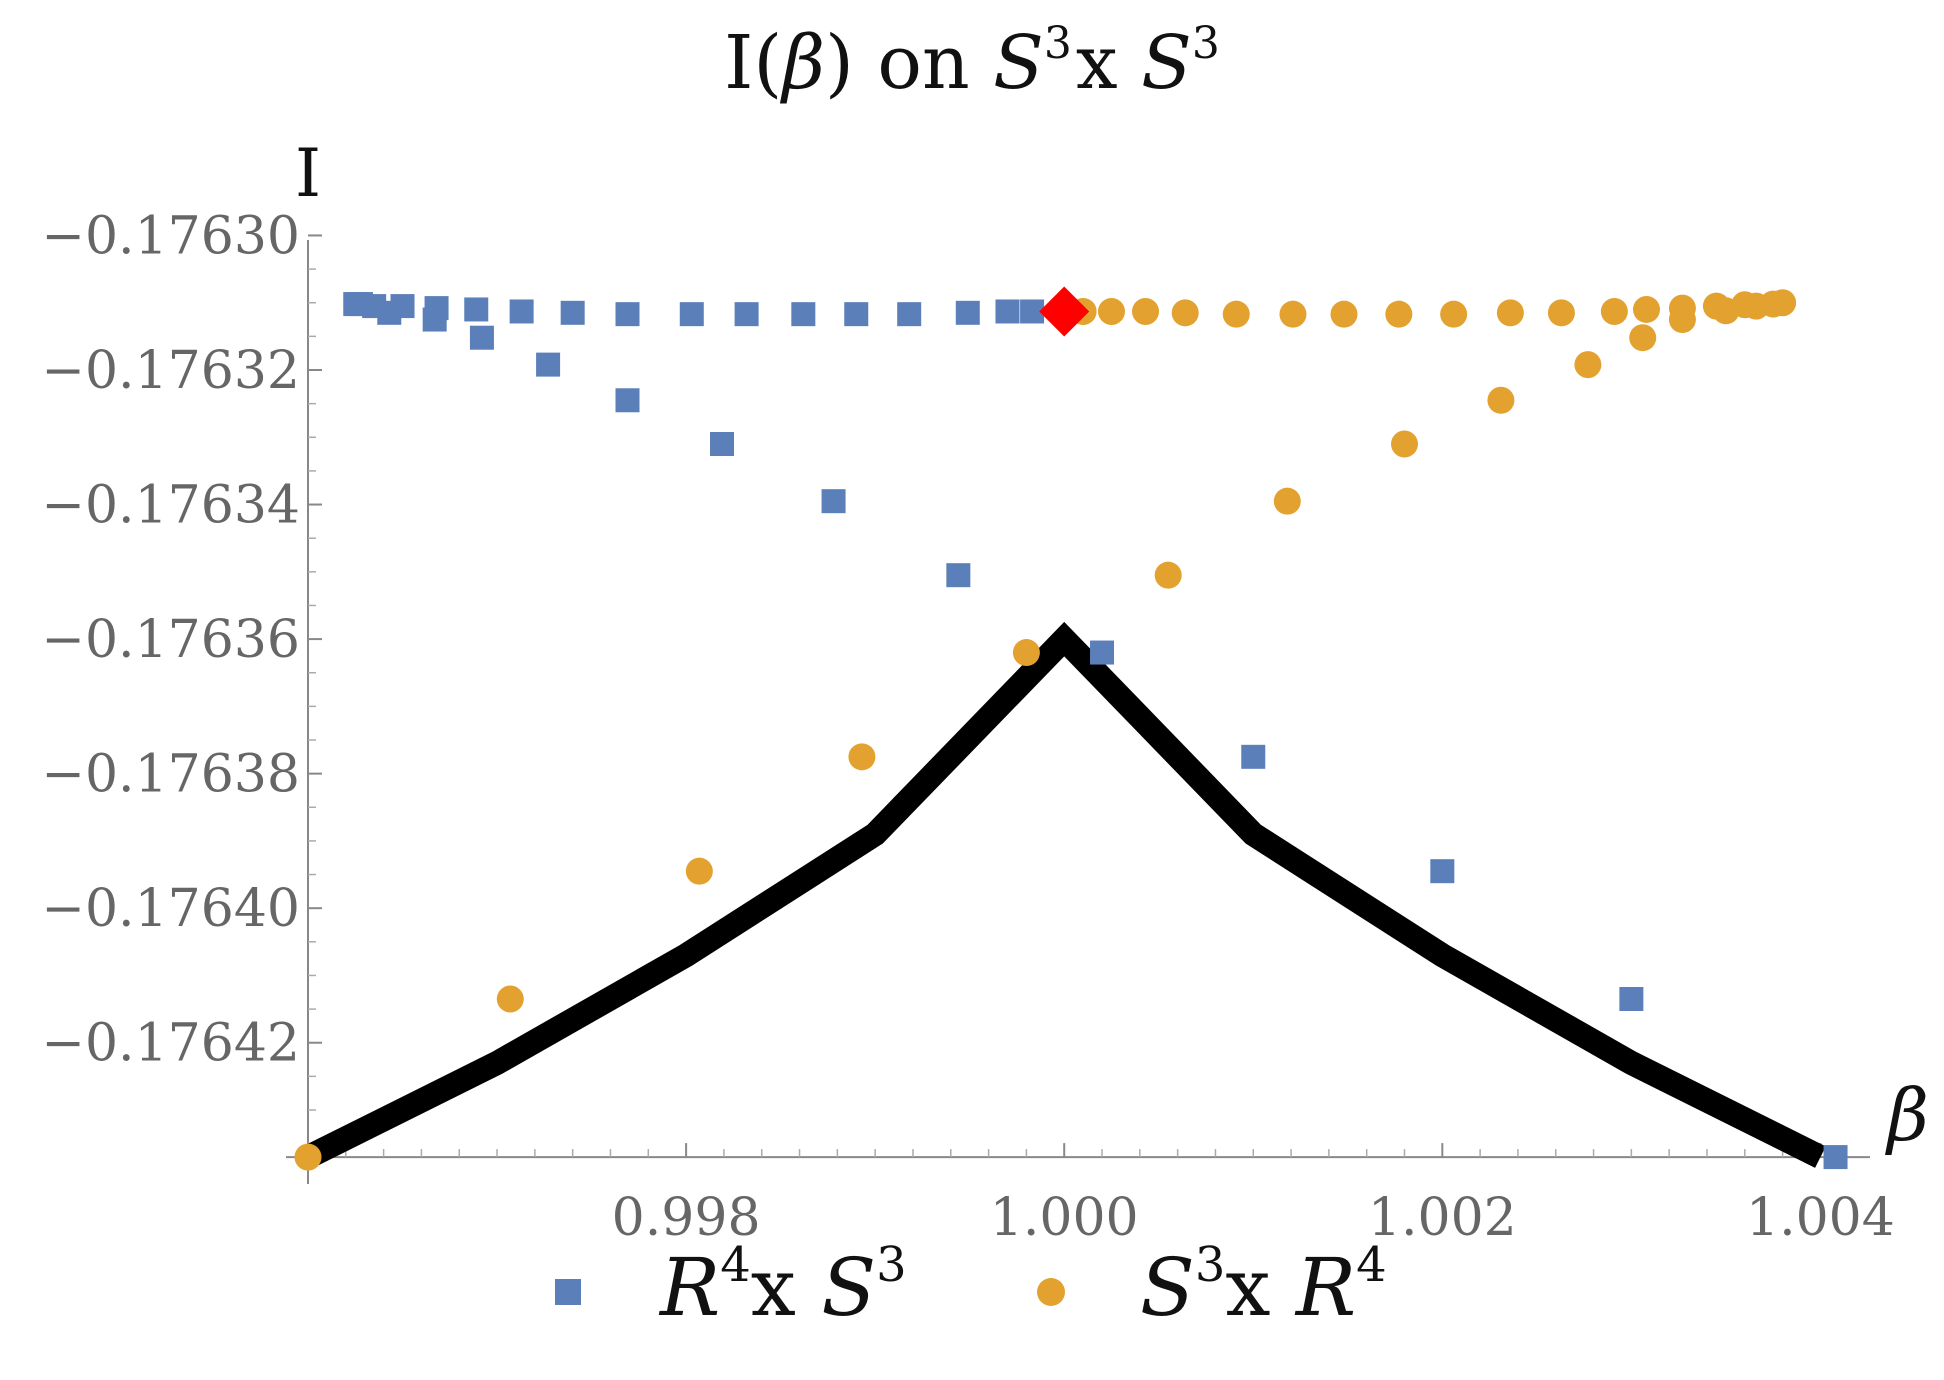 The height and width of the screenshot is (1380, 1944). Describe the element at coordinates (1206, 43) in the screenshot. I see `title-sup2: 3` at that location.